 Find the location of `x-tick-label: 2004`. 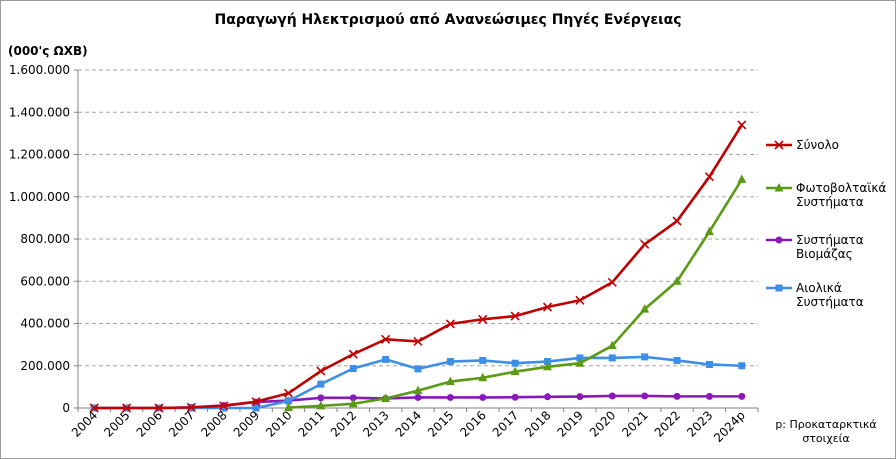

x-tick-label: 2004 is located at coordinates (84, 423).